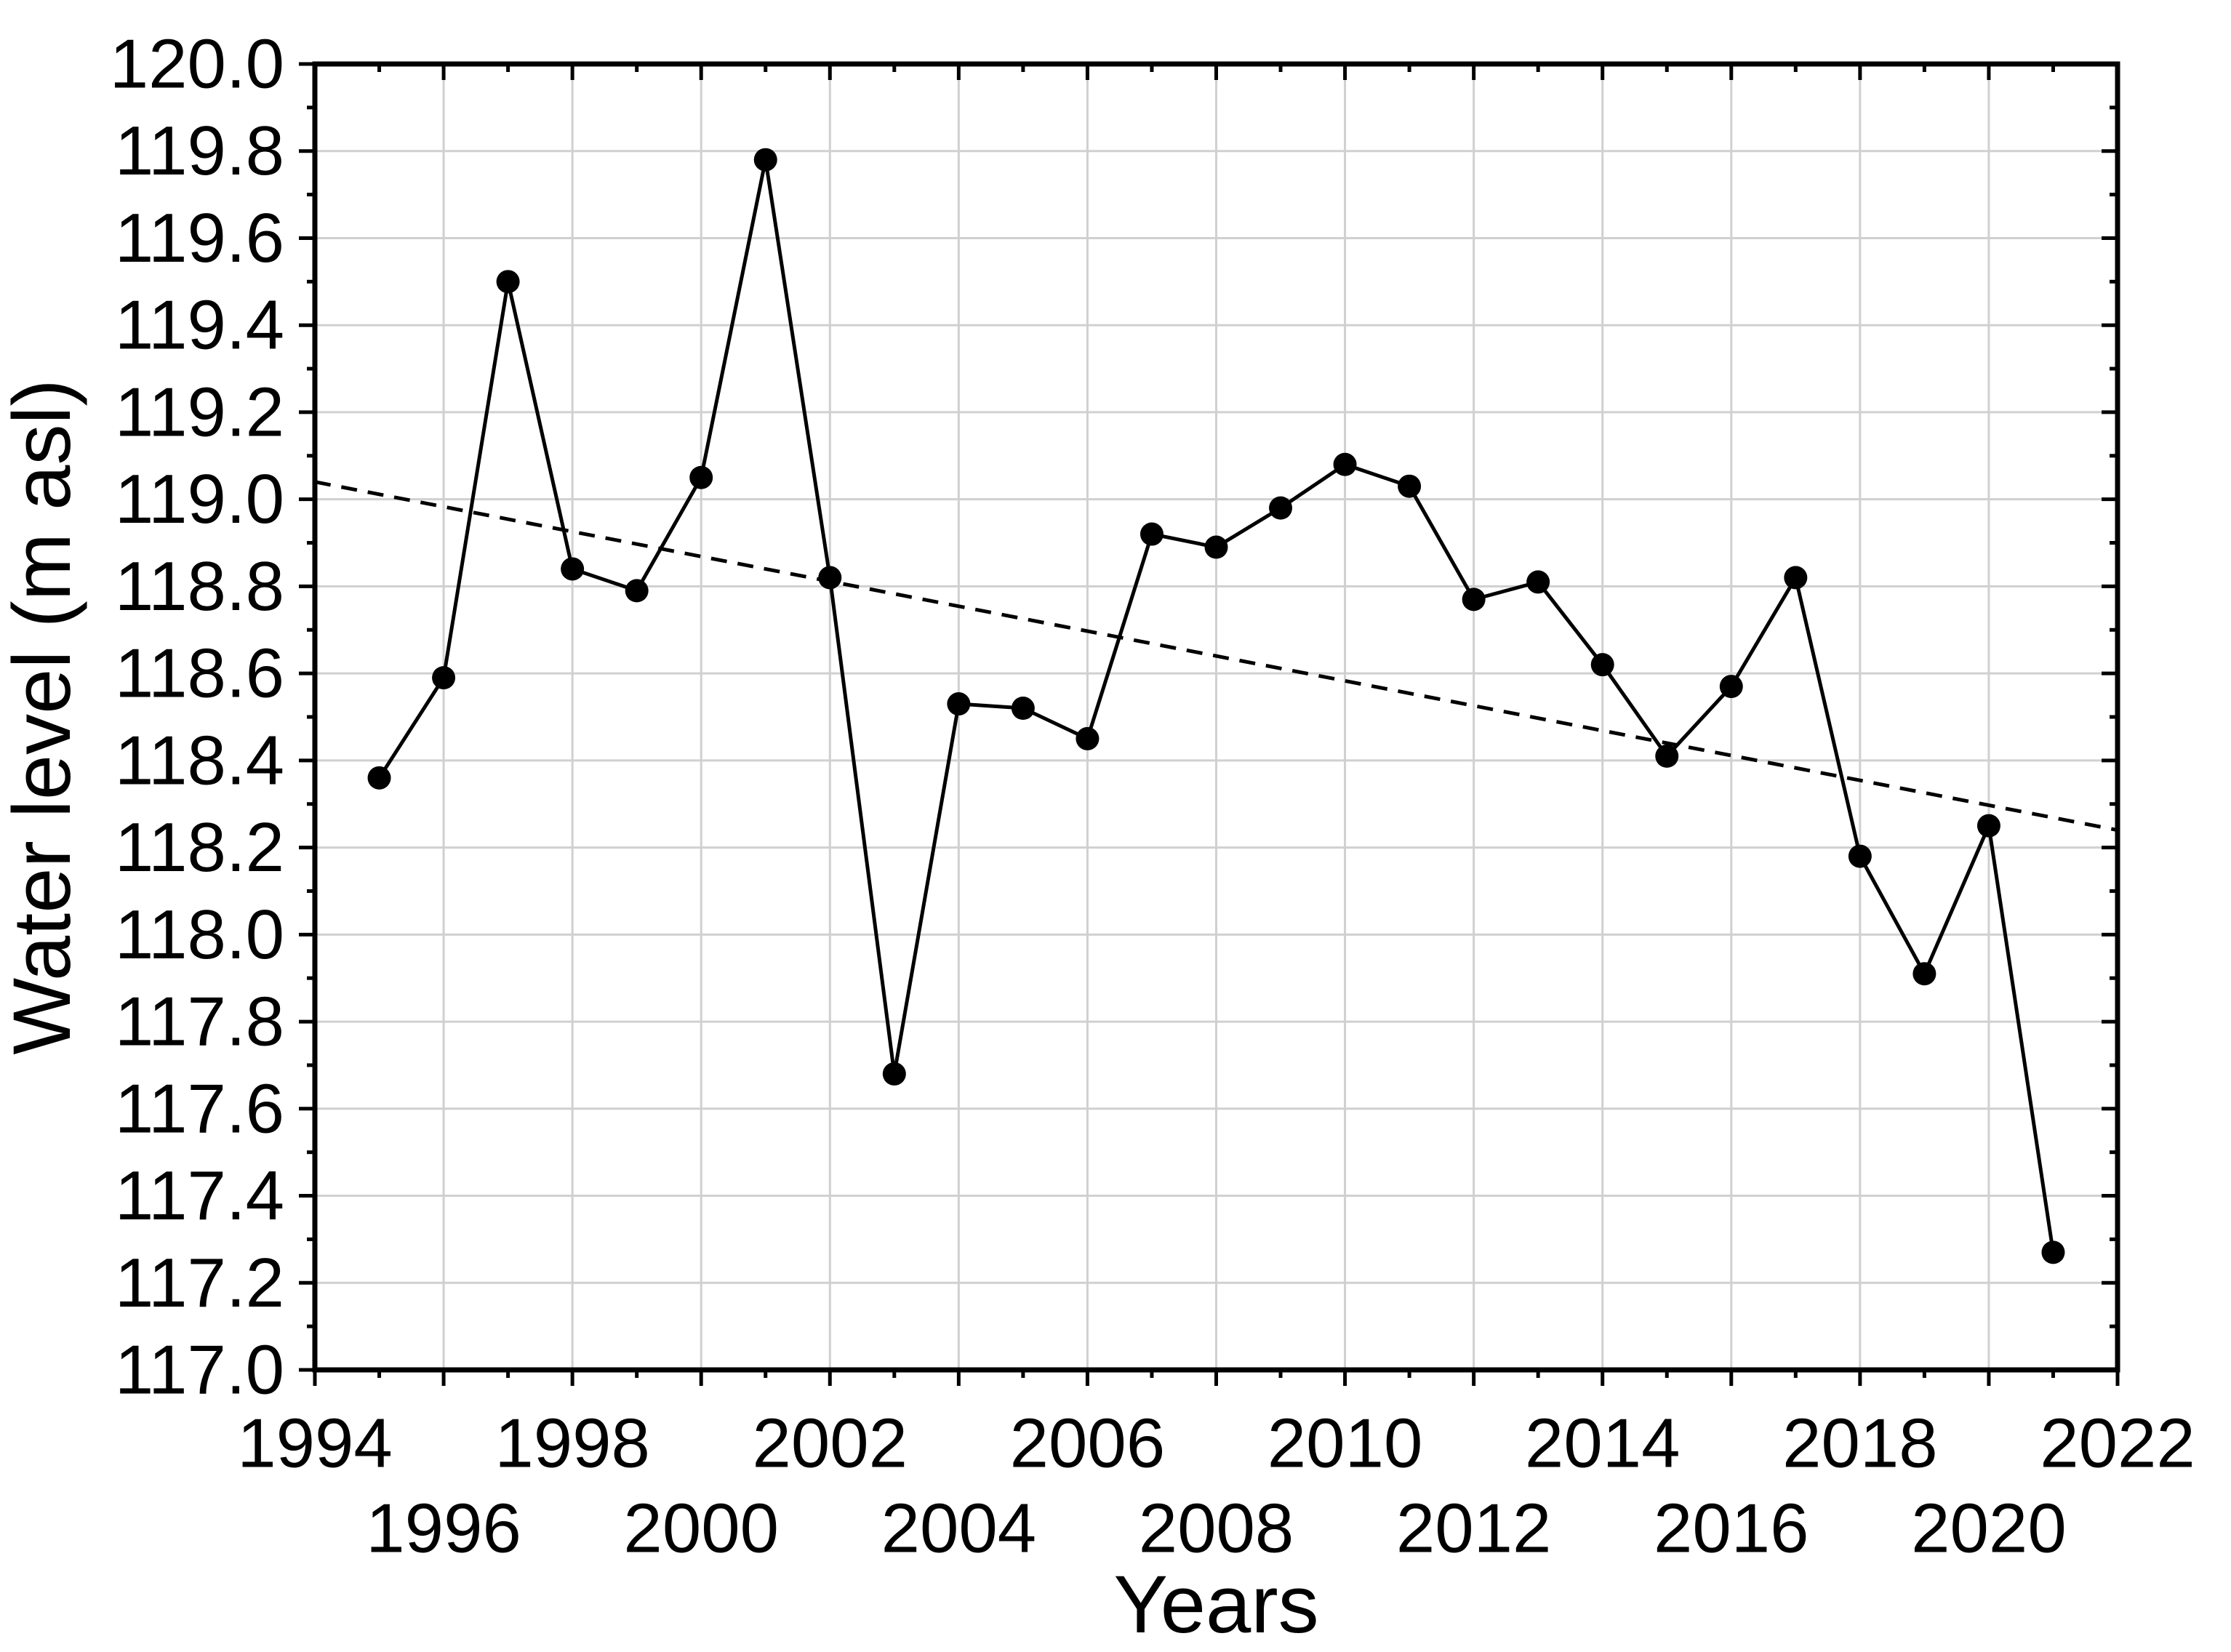 The width and height of the screenshot is (2231, 1652). I want to click on x-tick-label: 2020, so click(1989, 1529).